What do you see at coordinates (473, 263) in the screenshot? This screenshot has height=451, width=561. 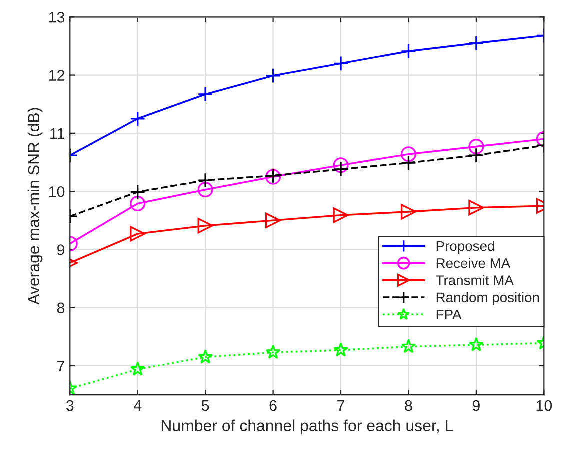 I see `legend-label: Receive MA` at bounding box center [473, 263].